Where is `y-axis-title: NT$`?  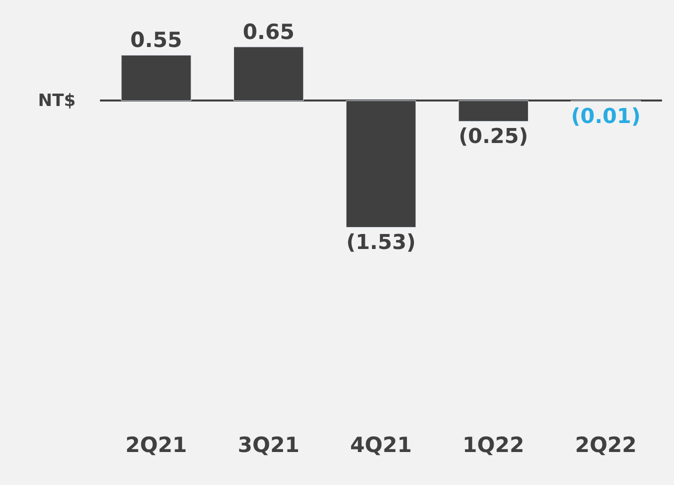
y-axis-title: NT$ is located at coordinates (57, 101).